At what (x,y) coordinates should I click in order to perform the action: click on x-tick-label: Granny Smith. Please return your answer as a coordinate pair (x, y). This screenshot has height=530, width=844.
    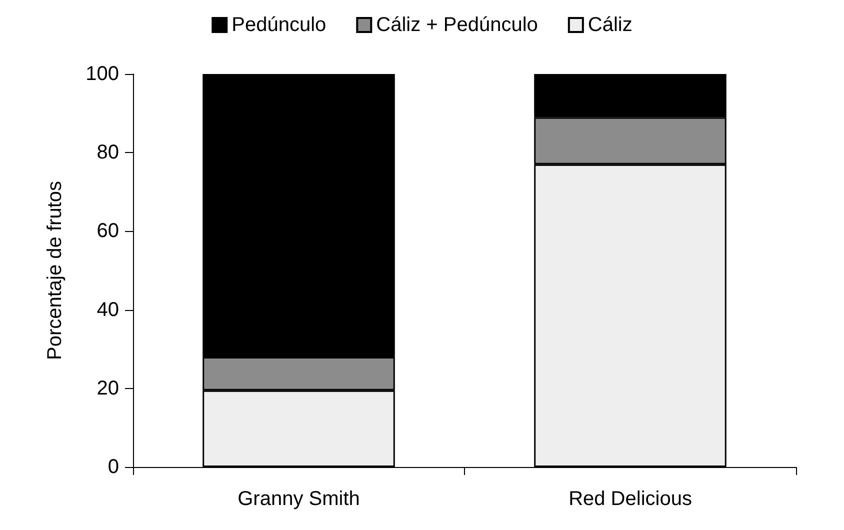
    Looking at the image, I should click on (299, 499).